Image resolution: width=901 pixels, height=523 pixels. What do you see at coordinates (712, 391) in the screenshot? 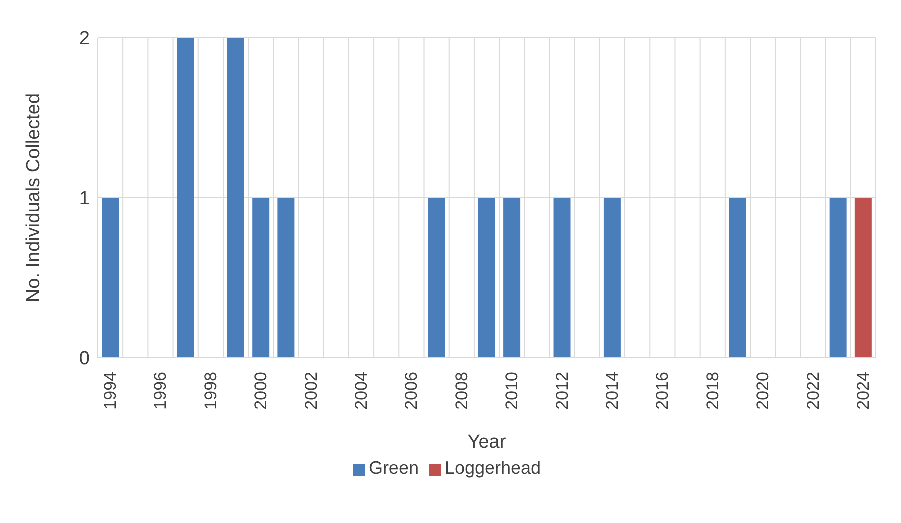
I see `x-tick-label: 2018` at bounding box center [712, 391].